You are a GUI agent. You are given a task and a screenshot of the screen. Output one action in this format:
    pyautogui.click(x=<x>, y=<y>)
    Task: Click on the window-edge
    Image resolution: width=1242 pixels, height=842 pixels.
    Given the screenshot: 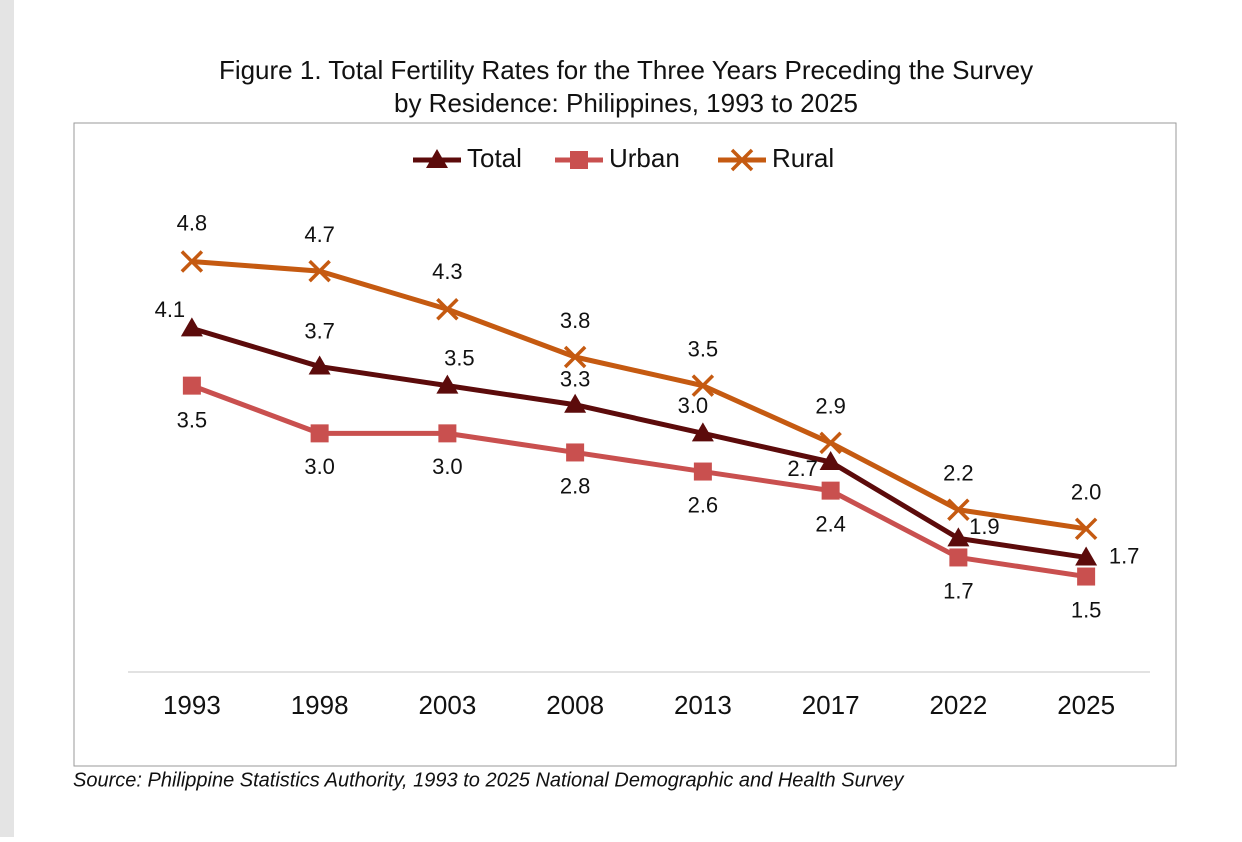 What is the action you would take?
    pyautogui.click(x=7, y=418)
    